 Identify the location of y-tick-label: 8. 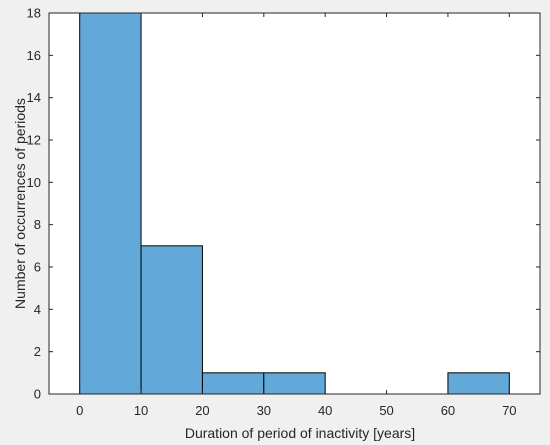
(37, 224).